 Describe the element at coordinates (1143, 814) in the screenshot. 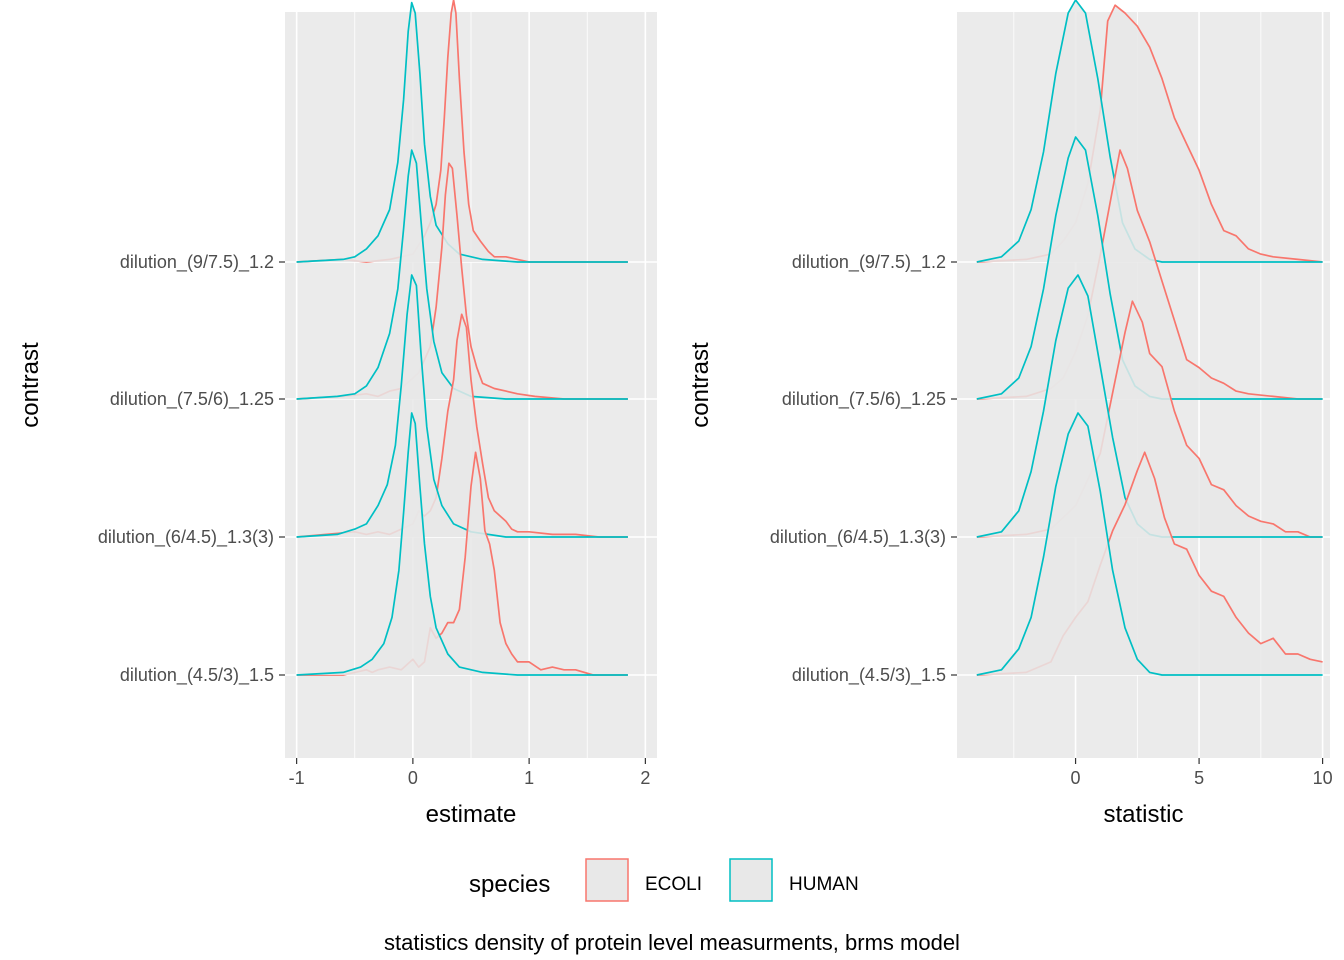

I see `x-axis-title: statistic` at that location.